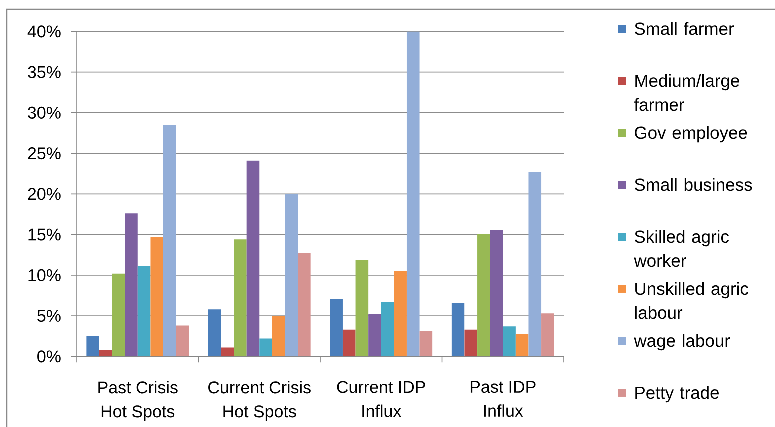 Image resolution: width=775 pixels, height=427 pixels. What do you see at coordinates (259, 401) in the screenshot?
I see `x-tick-label: Current Crisis Hot Spots` at bounding box center [259, 401].